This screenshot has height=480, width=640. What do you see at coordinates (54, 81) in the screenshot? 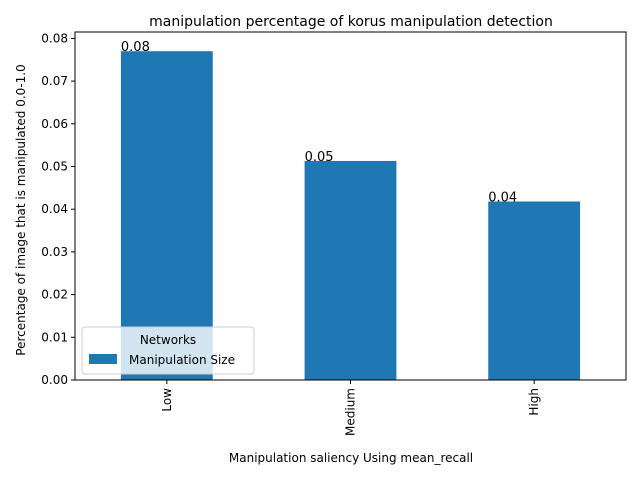
I see `y-tick-label: 0.07` at bounding box center [54, 81].